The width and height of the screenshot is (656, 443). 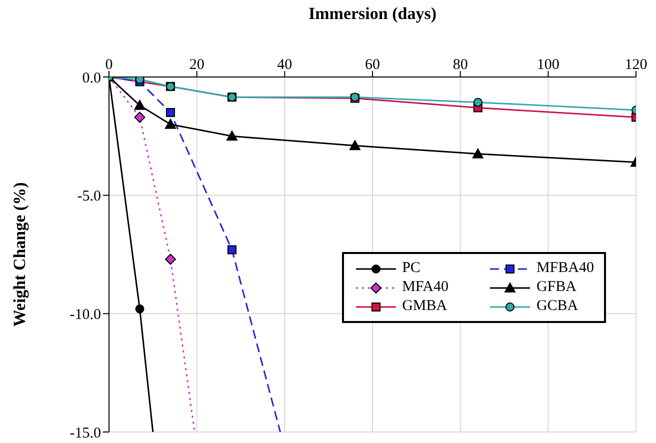 I want to click on x-tick-label: 20, so click(x=196, y=65).